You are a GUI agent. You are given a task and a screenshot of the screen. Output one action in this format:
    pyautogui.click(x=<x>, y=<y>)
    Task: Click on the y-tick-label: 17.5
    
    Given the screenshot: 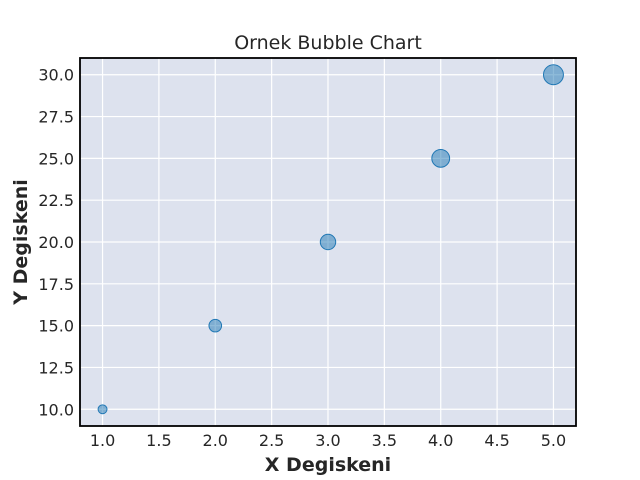 What is the action you would take?
    pyautogui.click(x=56, y=284)
    